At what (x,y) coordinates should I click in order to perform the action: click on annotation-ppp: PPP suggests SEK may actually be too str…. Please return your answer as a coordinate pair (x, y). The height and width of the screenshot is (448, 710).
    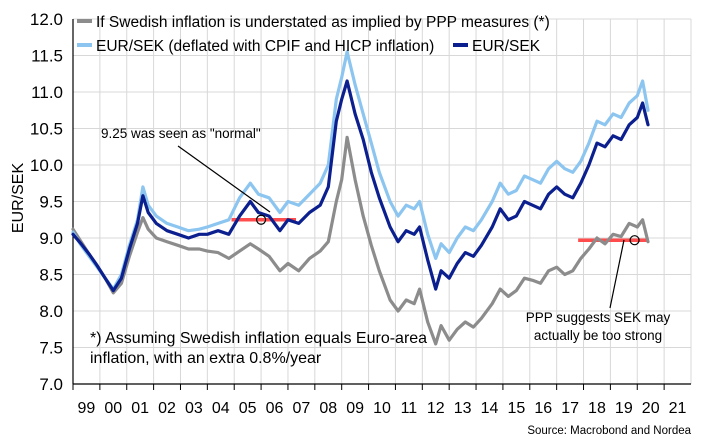
    Looking at the image, I should click on (598, 291).